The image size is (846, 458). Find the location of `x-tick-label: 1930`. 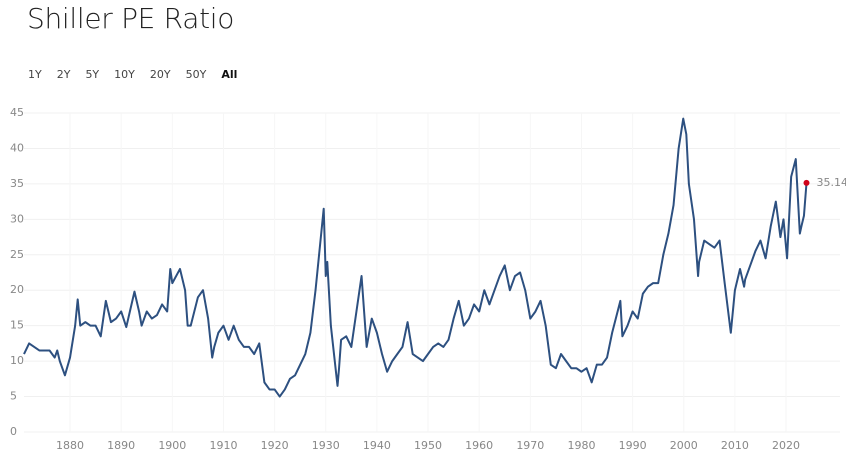

x-tick-label: 1930 is located at coordinates (326, 445).